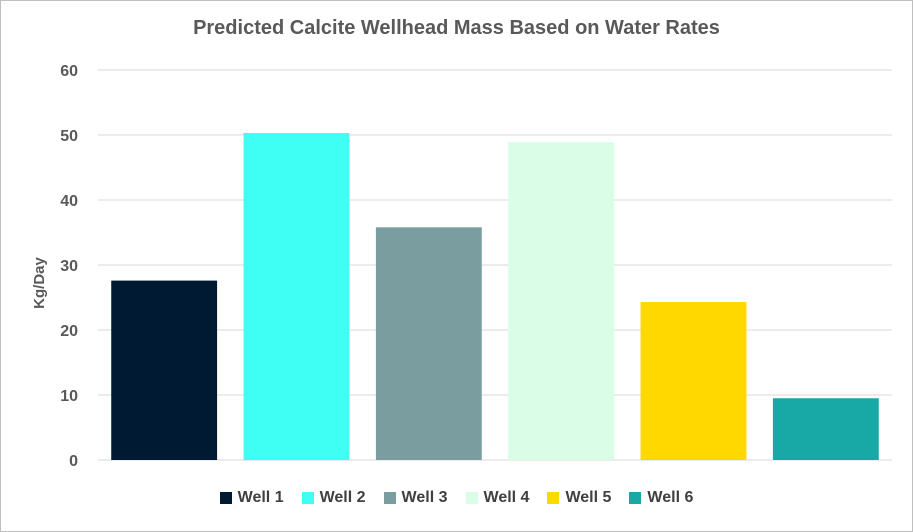 The width and height of the screenshot is (913, 532). What do you see at coordinates (69, 71) in the screenshot?
I see `y-tick-label: 60` at bounding box center [69, 71].